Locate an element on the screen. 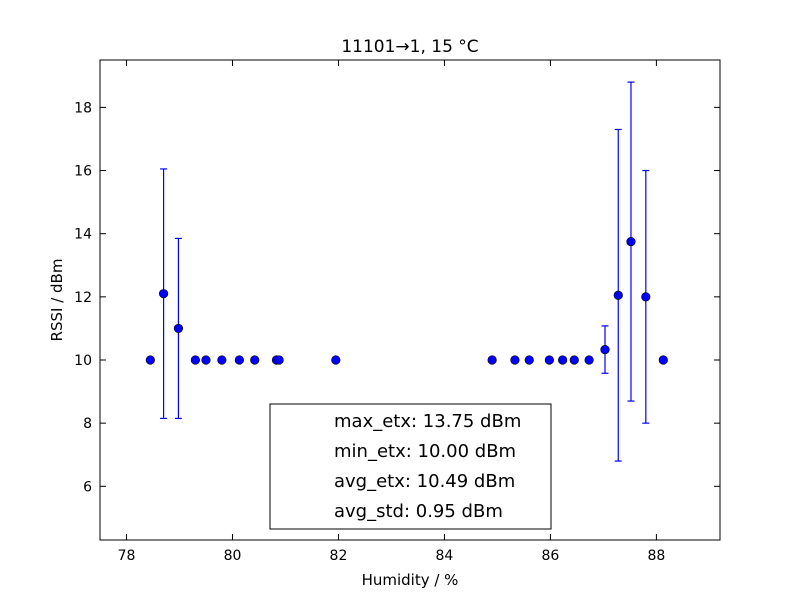  y-tick-label: 12 is located at coordinates (83, 298).